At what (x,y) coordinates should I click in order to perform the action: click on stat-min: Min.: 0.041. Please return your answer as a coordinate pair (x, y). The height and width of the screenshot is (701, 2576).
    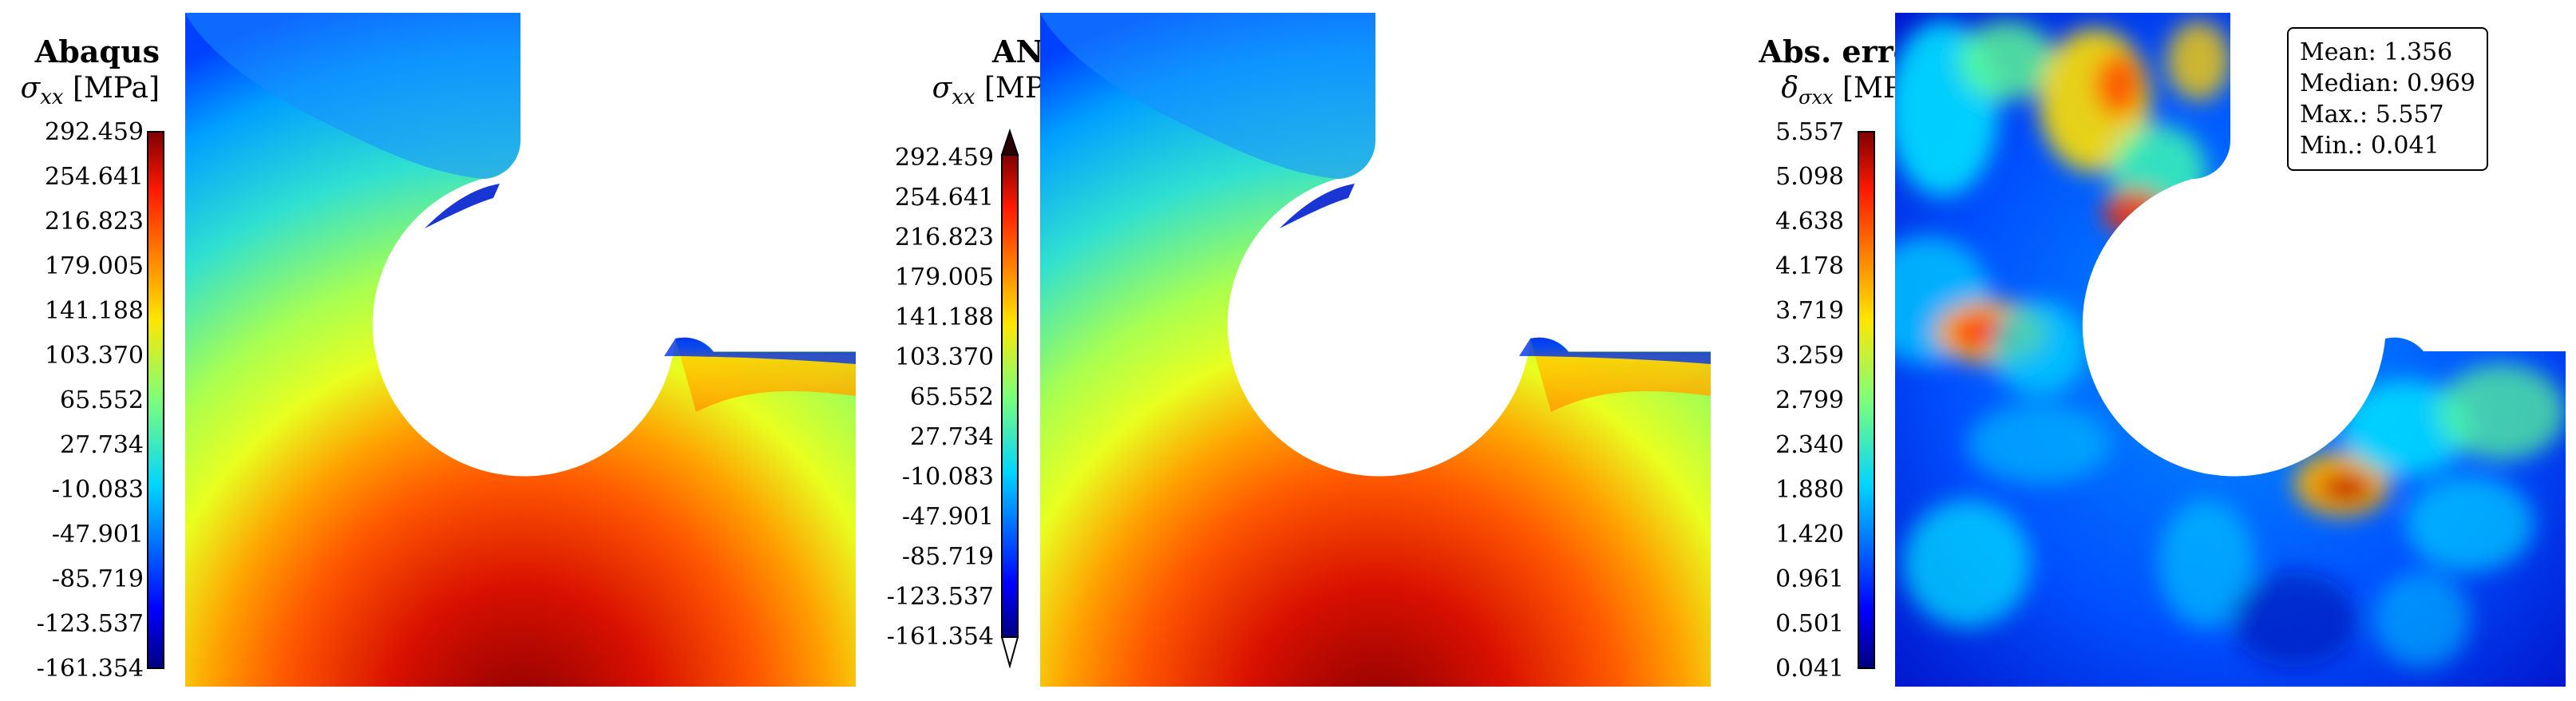
    Looking at the image, I should click on (2370, 146).